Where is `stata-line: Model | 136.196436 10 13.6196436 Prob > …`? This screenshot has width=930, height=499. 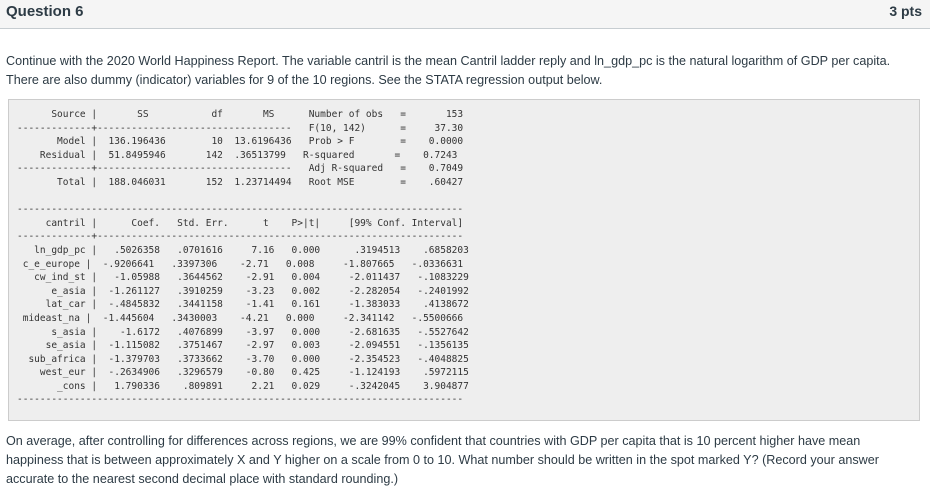 stata-line: Model | 136.196436 10 13.6196436 Prob > … is located at coordinates (240, 142).